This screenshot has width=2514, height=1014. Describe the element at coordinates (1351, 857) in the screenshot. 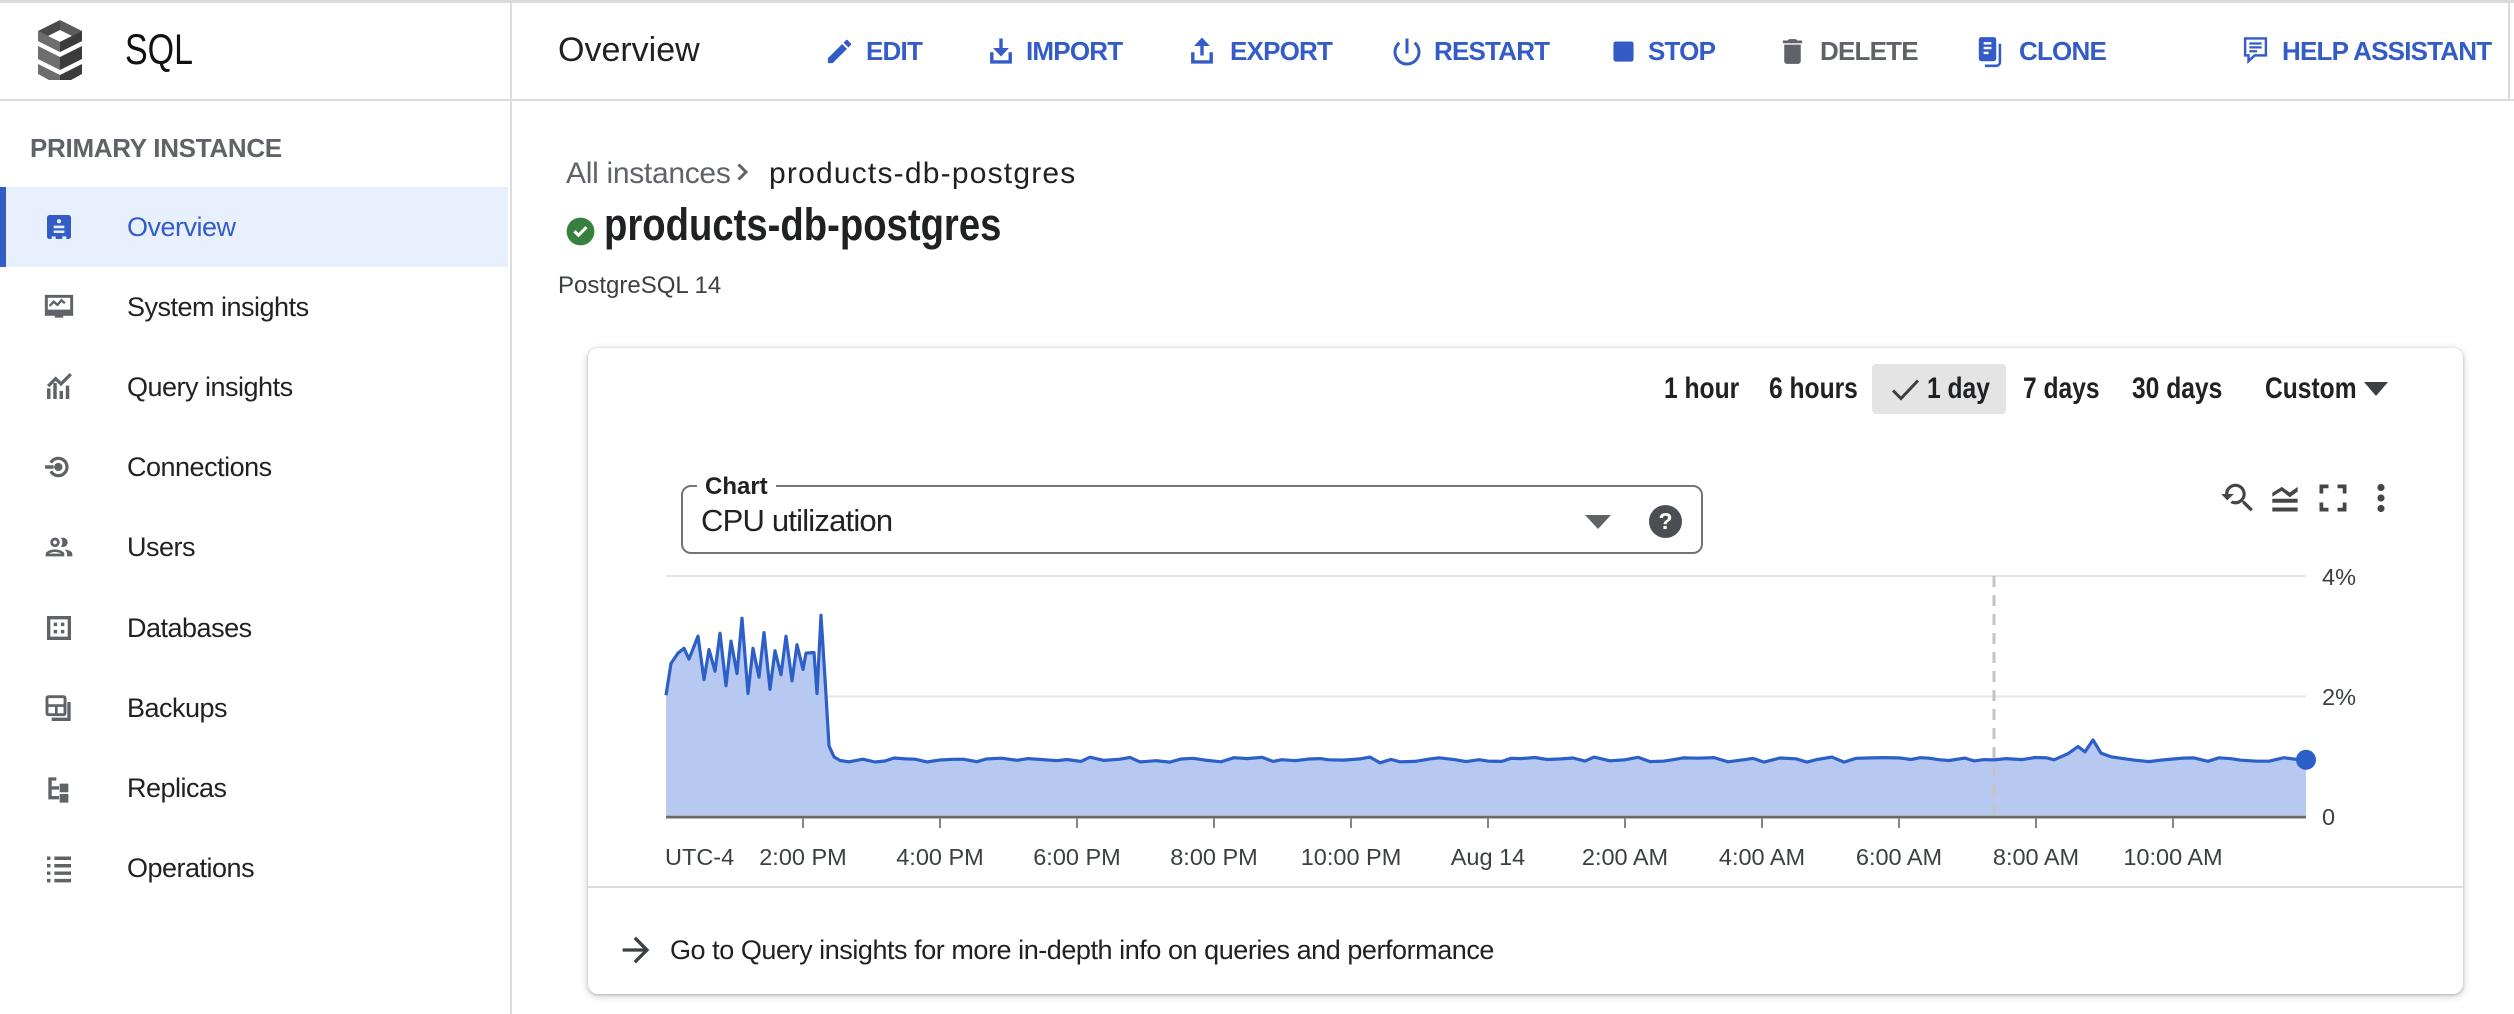

I see `svg-text: 10:00 PM` at that location.